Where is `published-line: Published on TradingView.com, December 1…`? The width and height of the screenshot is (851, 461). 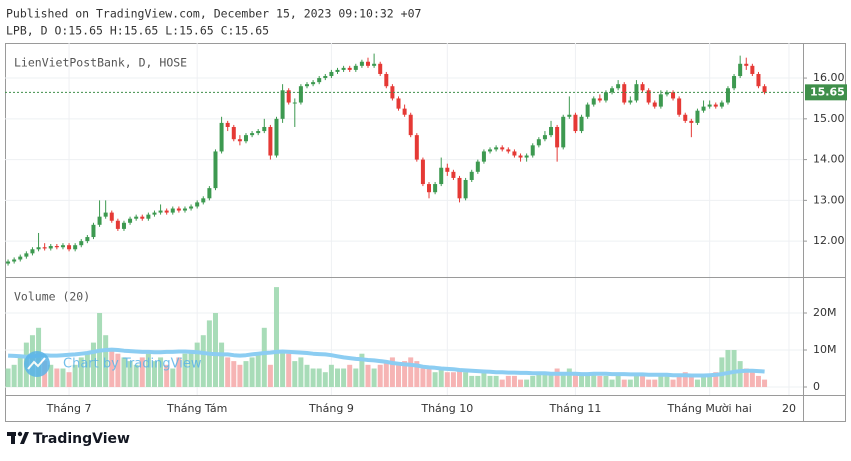
published-line: Published on TradingView.com, December 1… is located at coordinates (213, 14).